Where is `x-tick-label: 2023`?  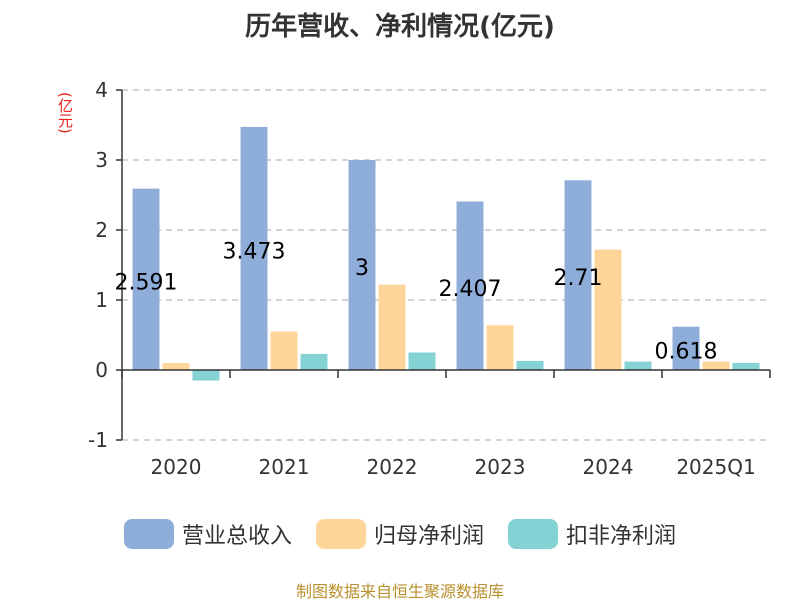
x-tick-label: 2023 is located at coordinates (500, 467).